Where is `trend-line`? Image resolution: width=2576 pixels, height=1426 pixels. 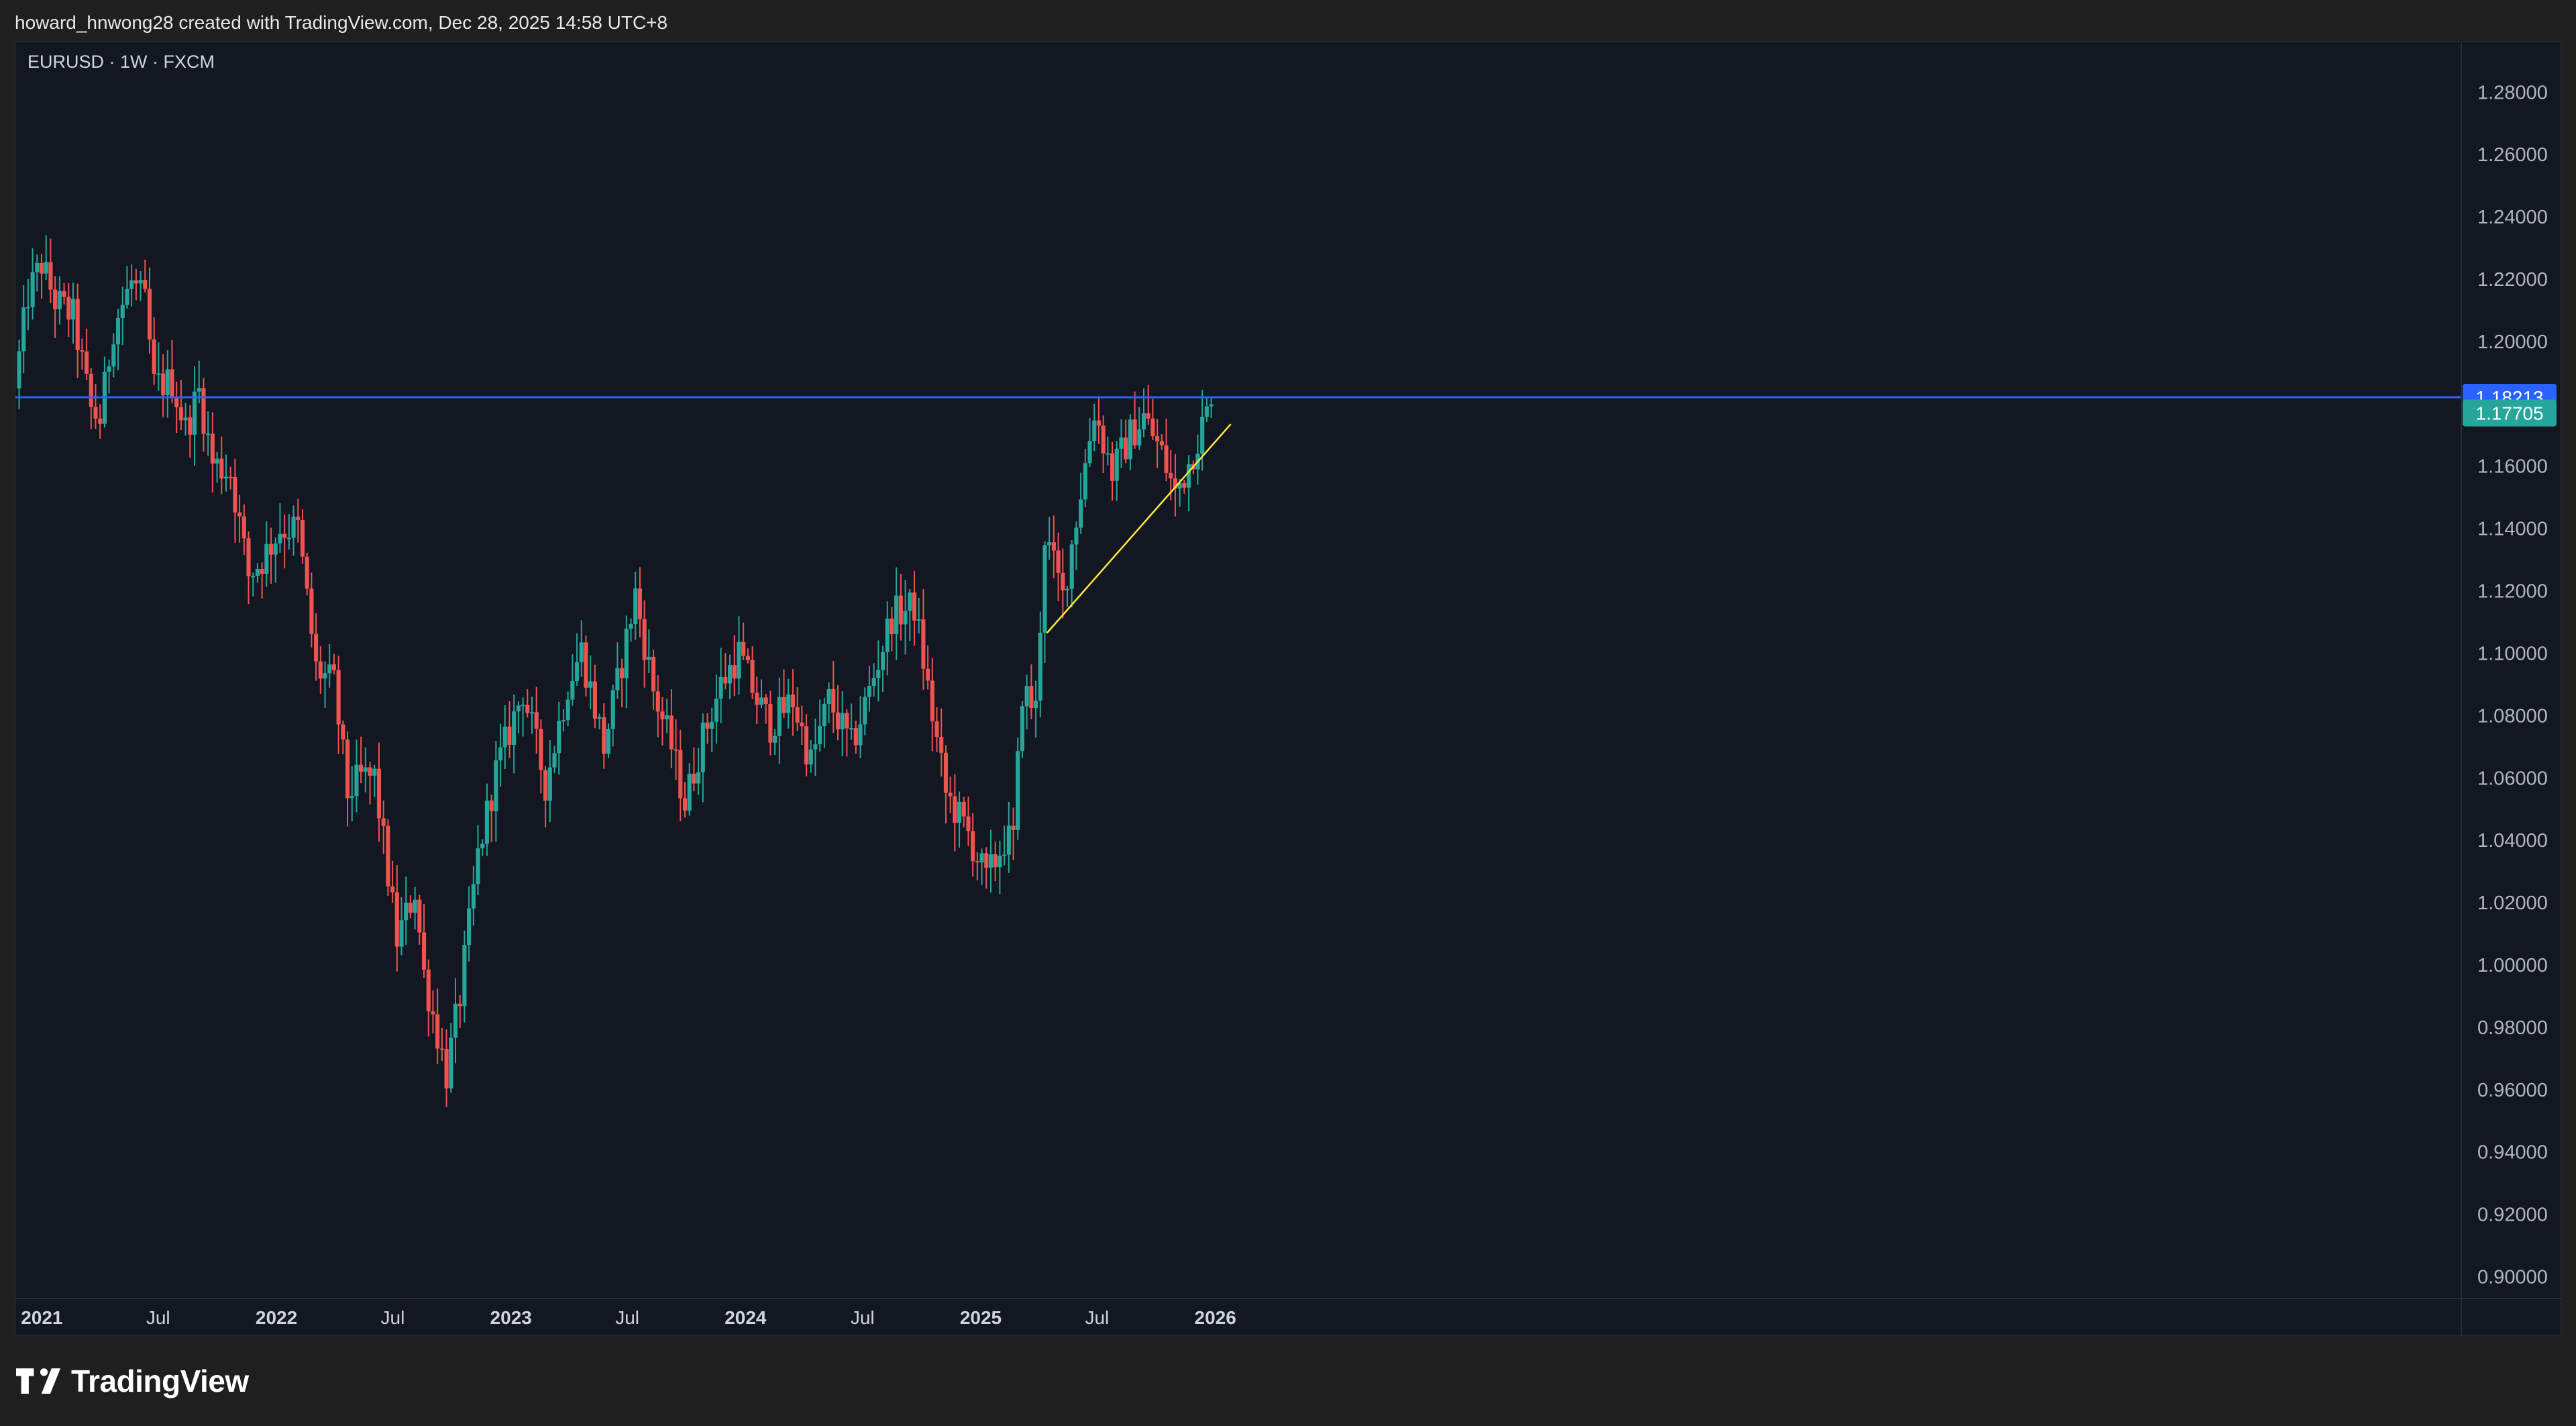
trend-line is located at coordinates (1139, 528).